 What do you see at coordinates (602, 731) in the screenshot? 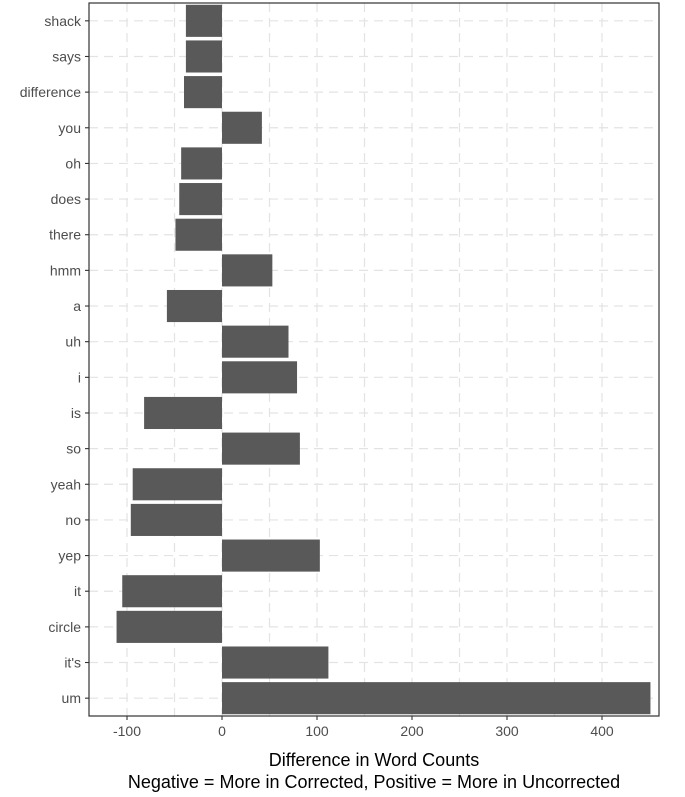
I see `x-tick-label: 400` at bounding box center [602, 731].